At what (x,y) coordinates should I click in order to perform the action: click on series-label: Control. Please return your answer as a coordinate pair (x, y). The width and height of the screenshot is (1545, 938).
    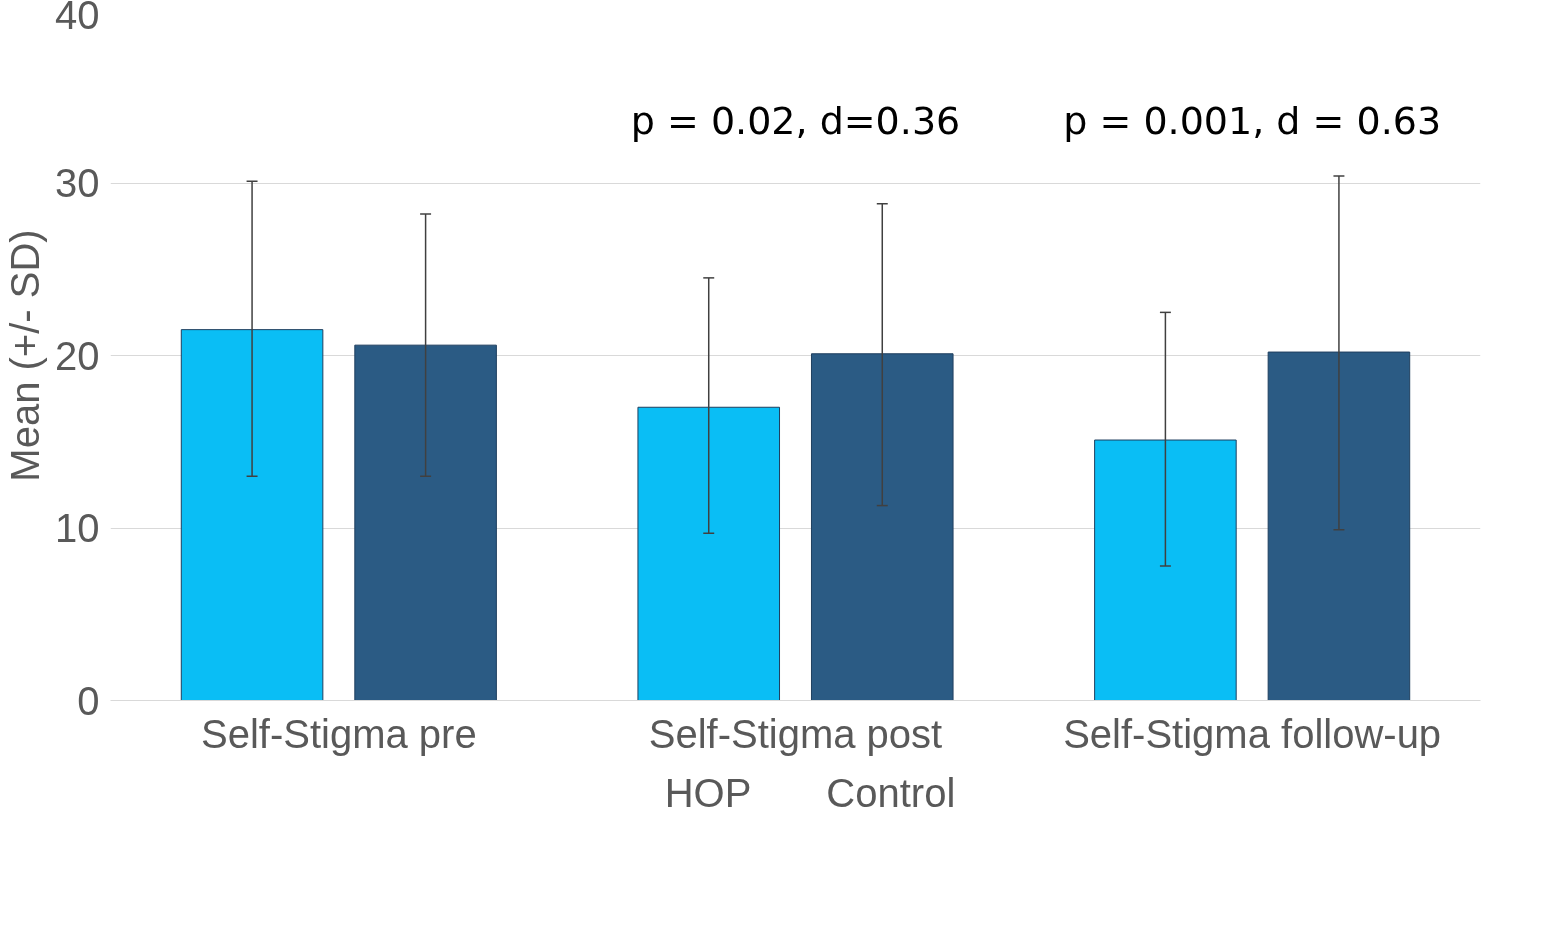
    Looking at the image, I should click on (891, 793).